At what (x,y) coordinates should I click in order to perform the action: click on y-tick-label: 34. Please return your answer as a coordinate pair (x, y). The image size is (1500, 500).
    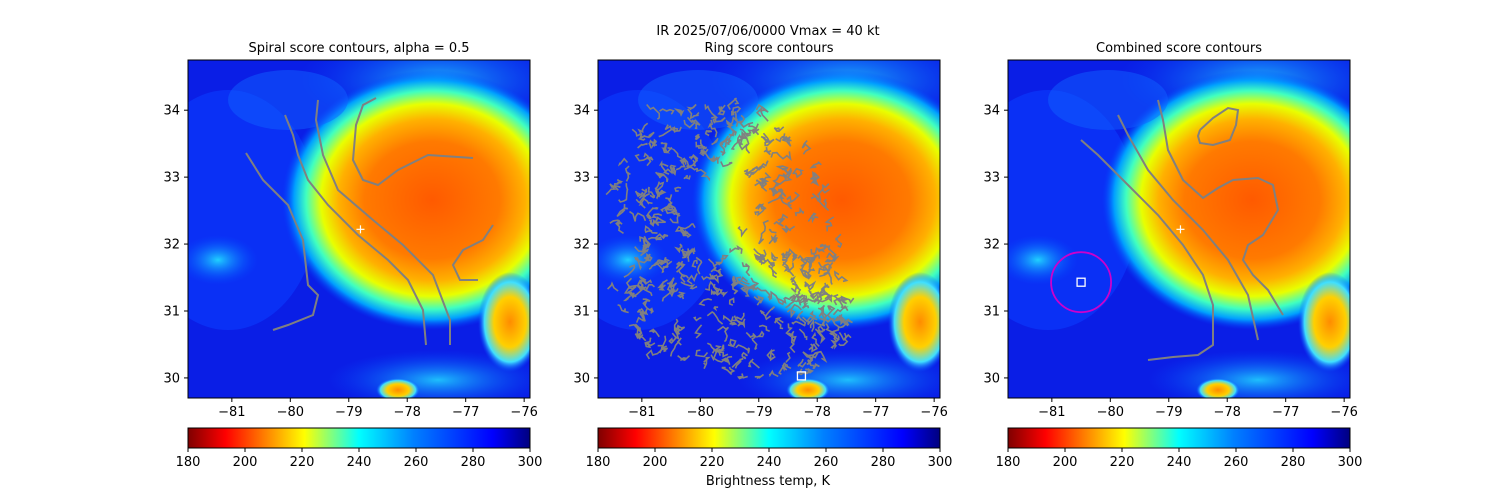
    Looking at the image, I should click on (991, 111).